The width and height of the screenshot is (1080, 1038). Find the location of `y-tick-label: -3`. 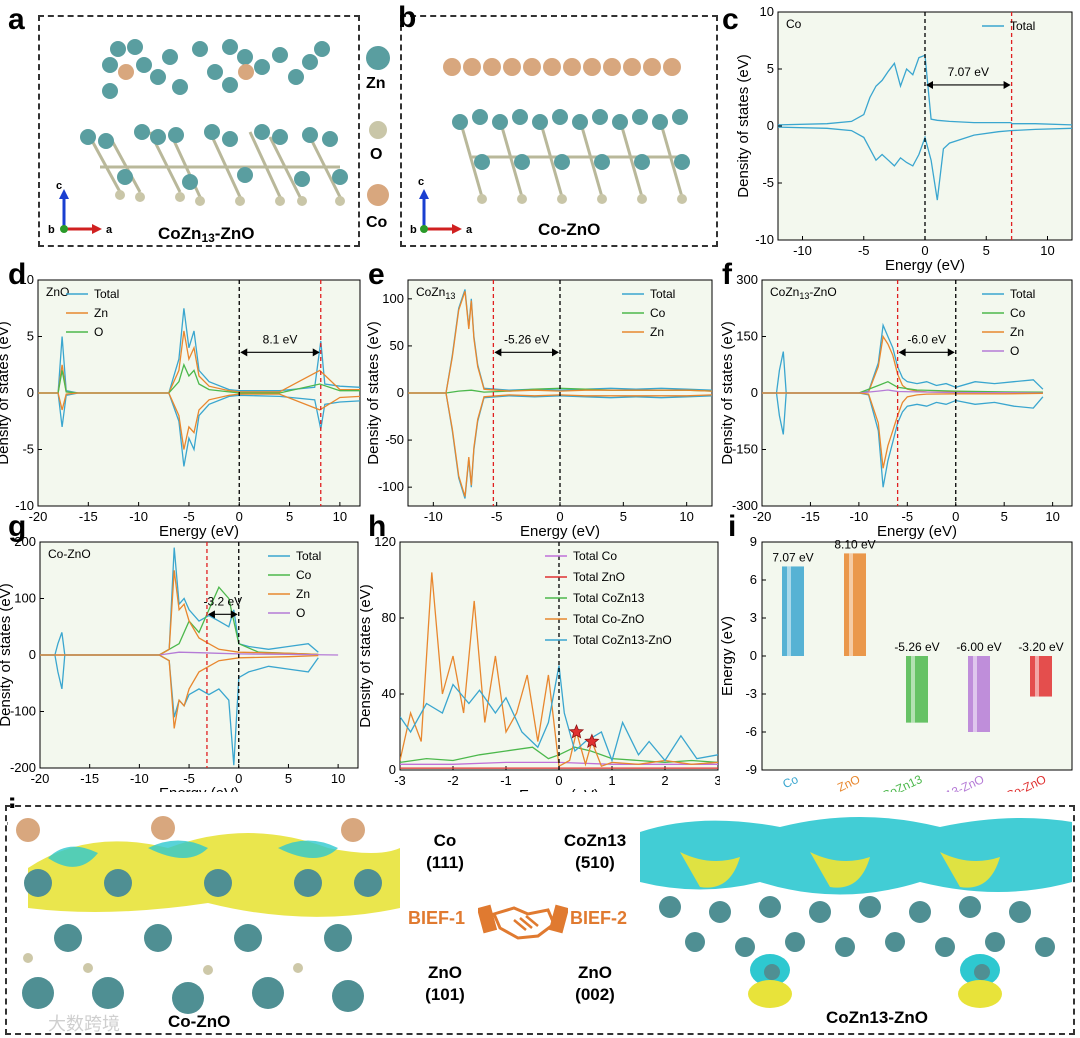

y-tick-label: -3 is located at coordinates (751, 693).